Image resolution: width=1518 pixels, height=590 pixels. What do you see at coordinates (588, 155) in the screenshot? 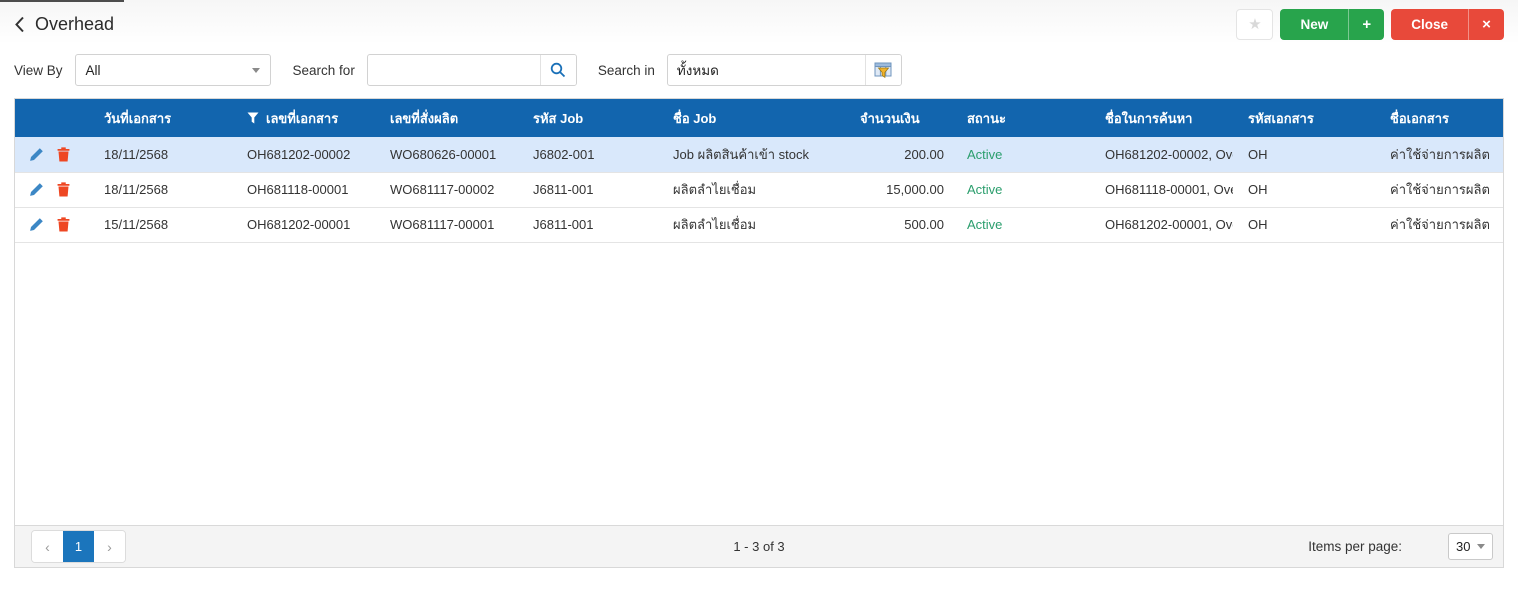
I see `cell-job-code: J6802-001` at bounding box center [588, 155].